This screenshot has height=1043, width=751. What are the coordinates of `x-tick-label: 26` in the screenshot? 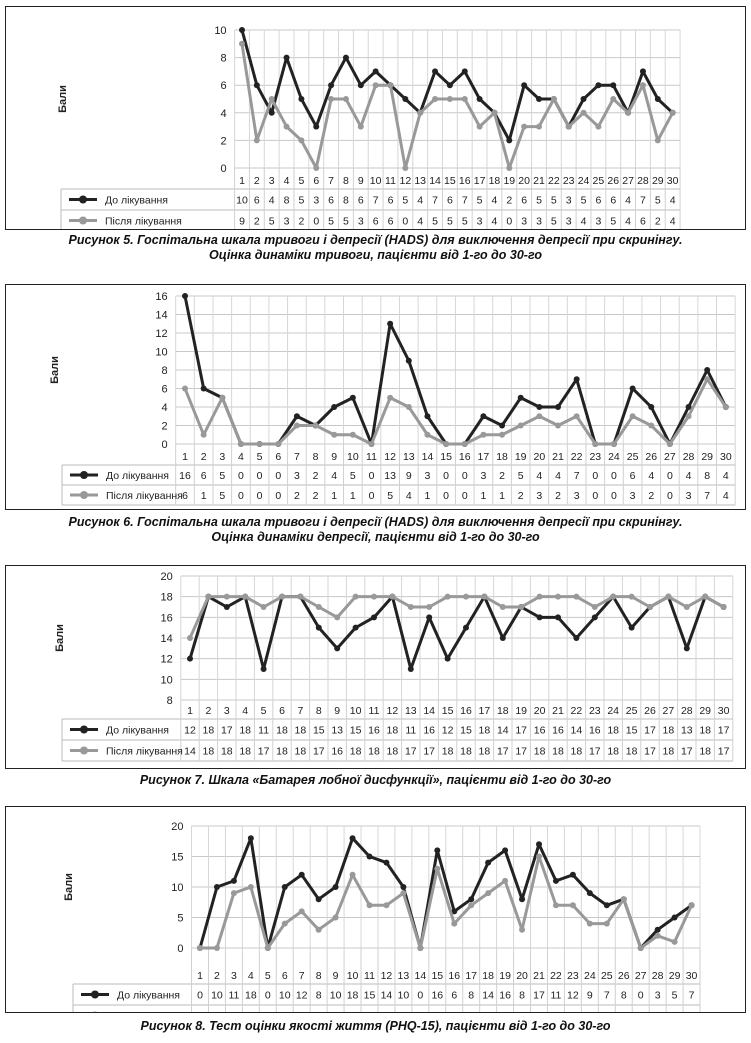 It's located at (651, 457).